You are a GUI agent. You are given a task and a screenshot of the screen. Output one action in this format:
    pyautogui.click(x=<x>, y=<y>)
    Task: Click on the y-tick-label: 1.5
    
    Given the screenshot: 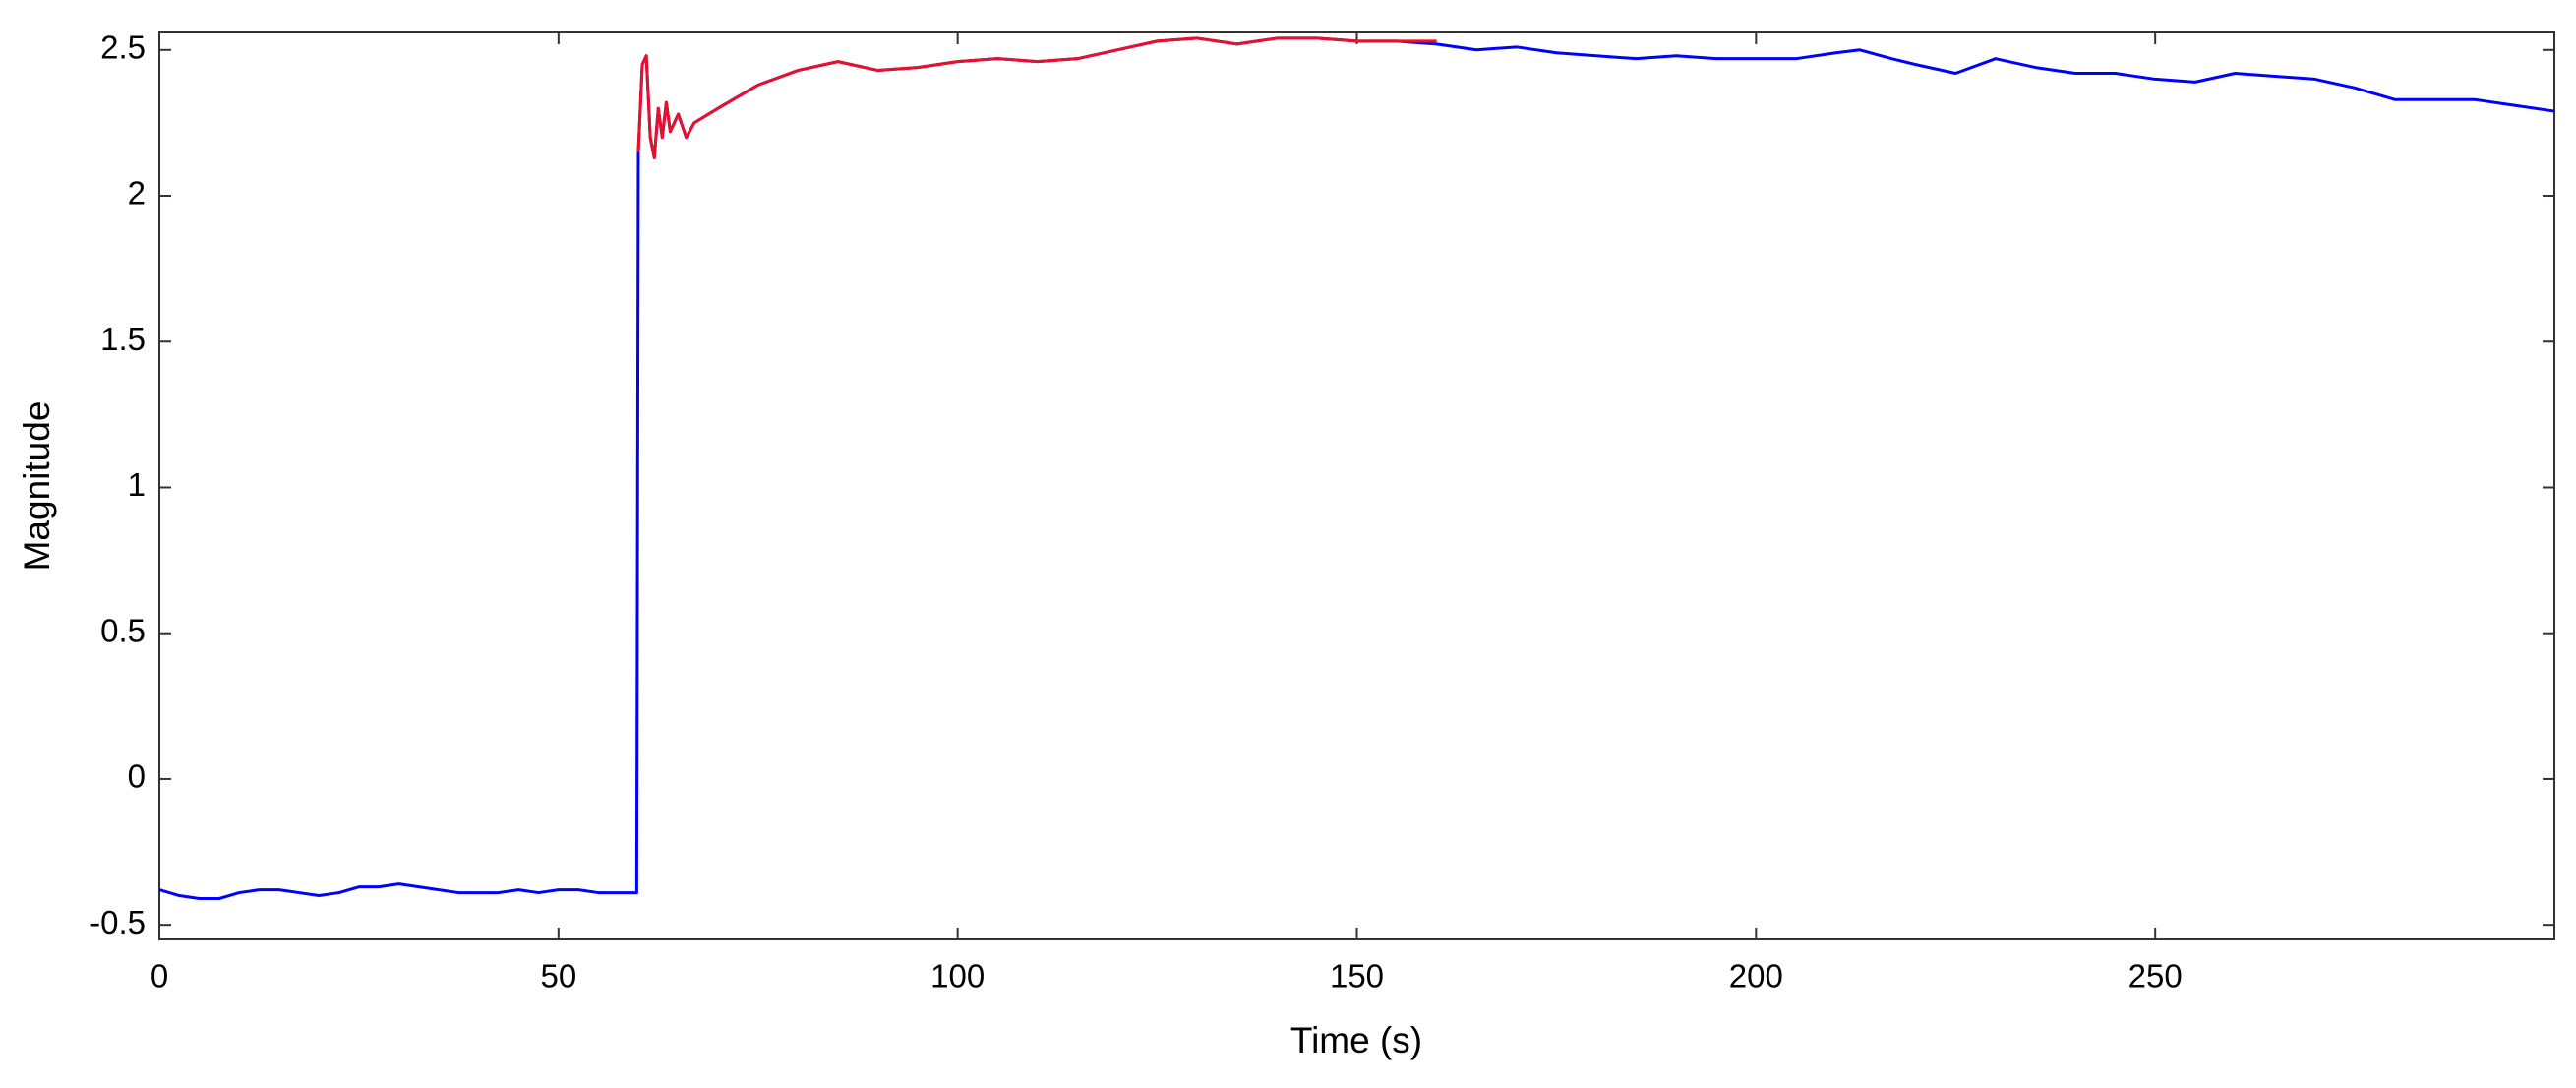 What is the action you would take?
    pyautogui.click(x=123, y=339)
    